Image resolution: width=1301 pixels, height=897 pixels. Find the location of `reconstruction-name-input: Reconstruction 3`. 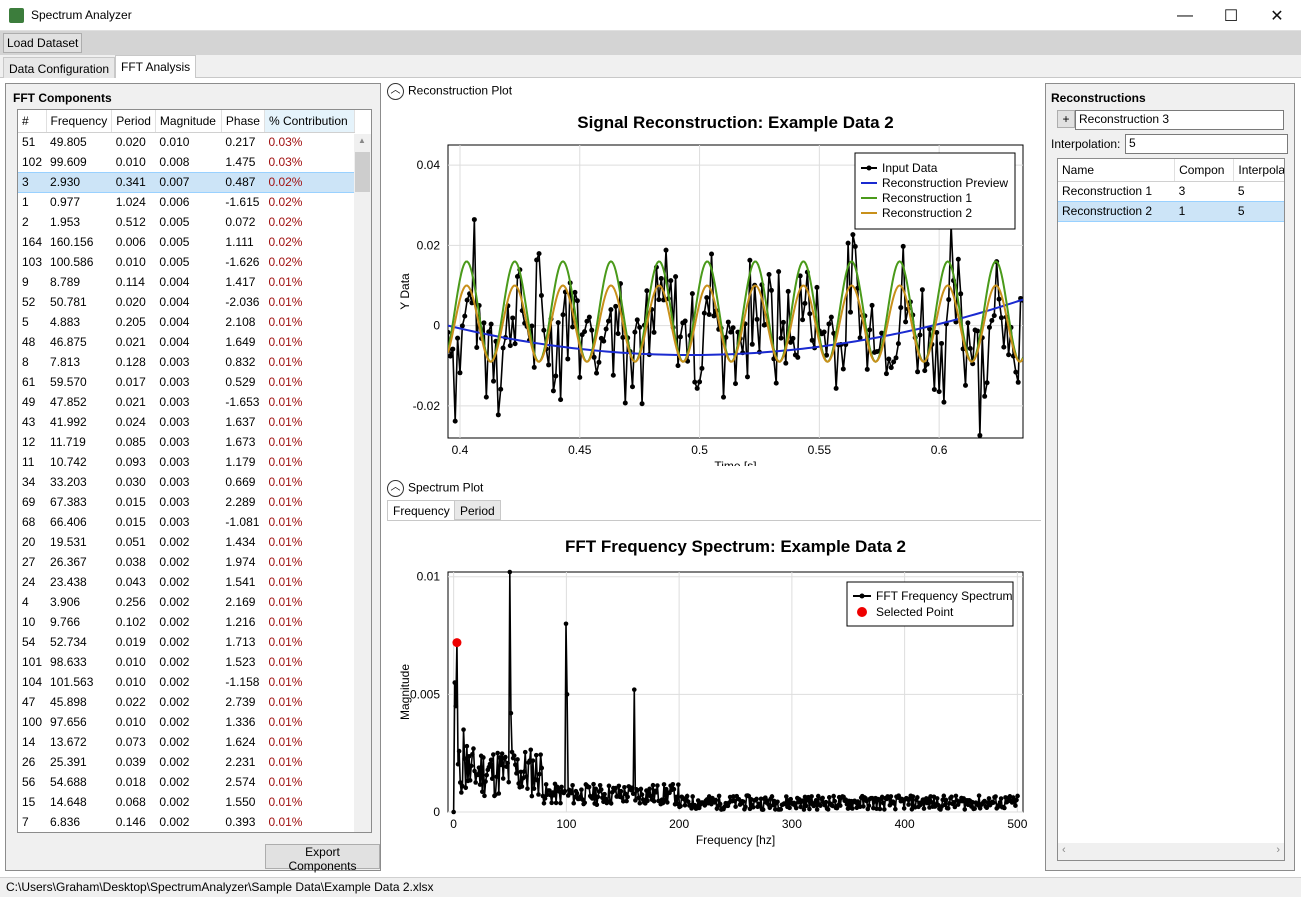

reconstruction-name-input: Reconstruction 3 is located at coordinates (1179, 120).